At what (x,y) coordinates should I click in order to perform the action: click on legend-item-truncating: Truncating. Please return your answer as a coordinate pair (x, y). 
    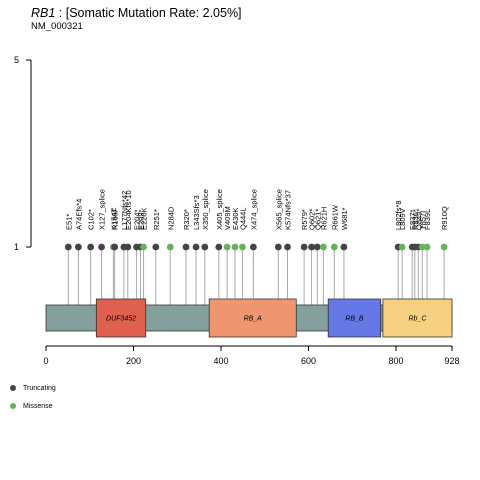
    Looking at the image, I should click on (33, 388).